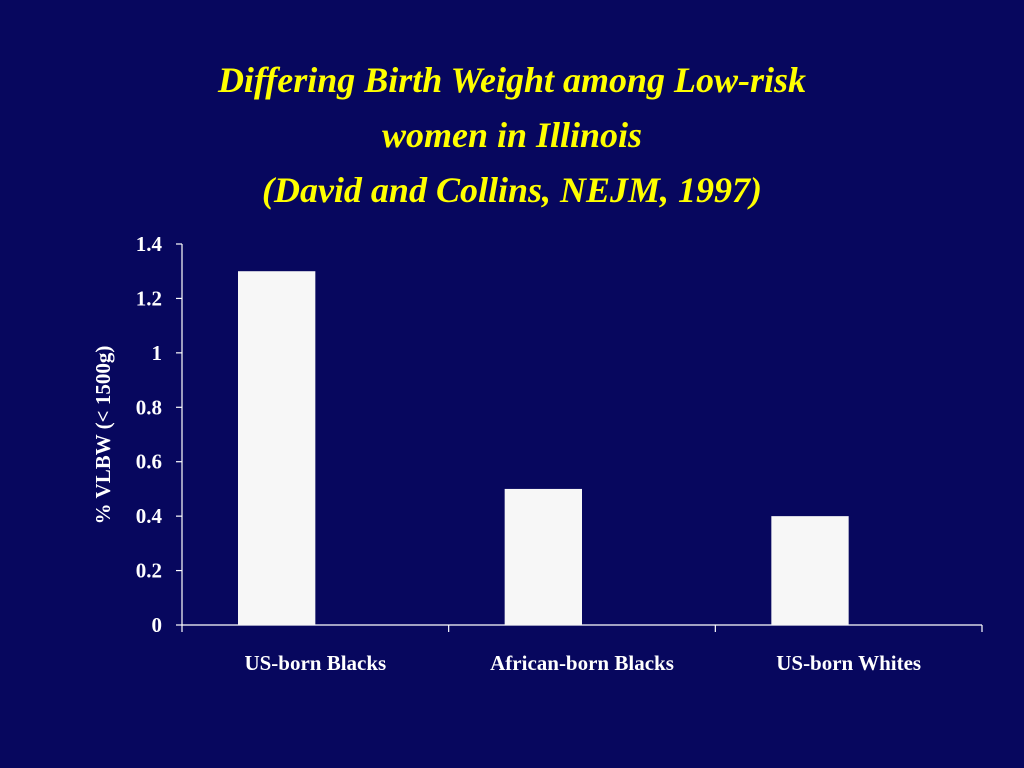 The height and width of the screenshot is (768, 1024). What do you see at coordinates (157, 625) in the screenshot?
I see `y-tick-label: 0` at bounding box center [157, 625].